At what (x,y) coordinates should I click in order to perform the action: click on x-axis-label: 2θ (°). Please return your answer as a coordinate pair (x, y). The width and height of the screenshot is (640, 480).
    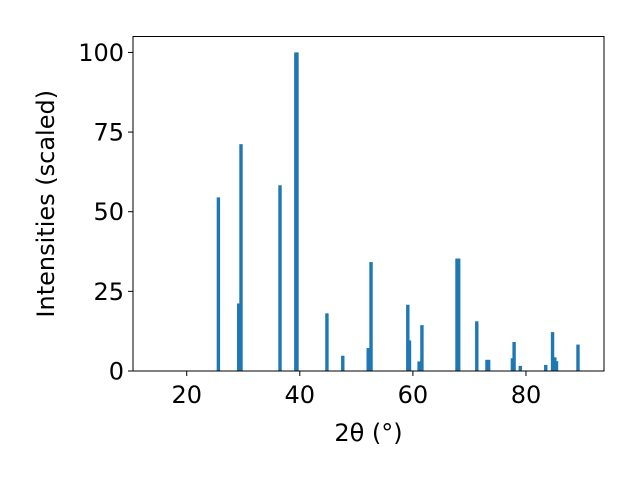
    Looking at the image, I should click on (368, 433).